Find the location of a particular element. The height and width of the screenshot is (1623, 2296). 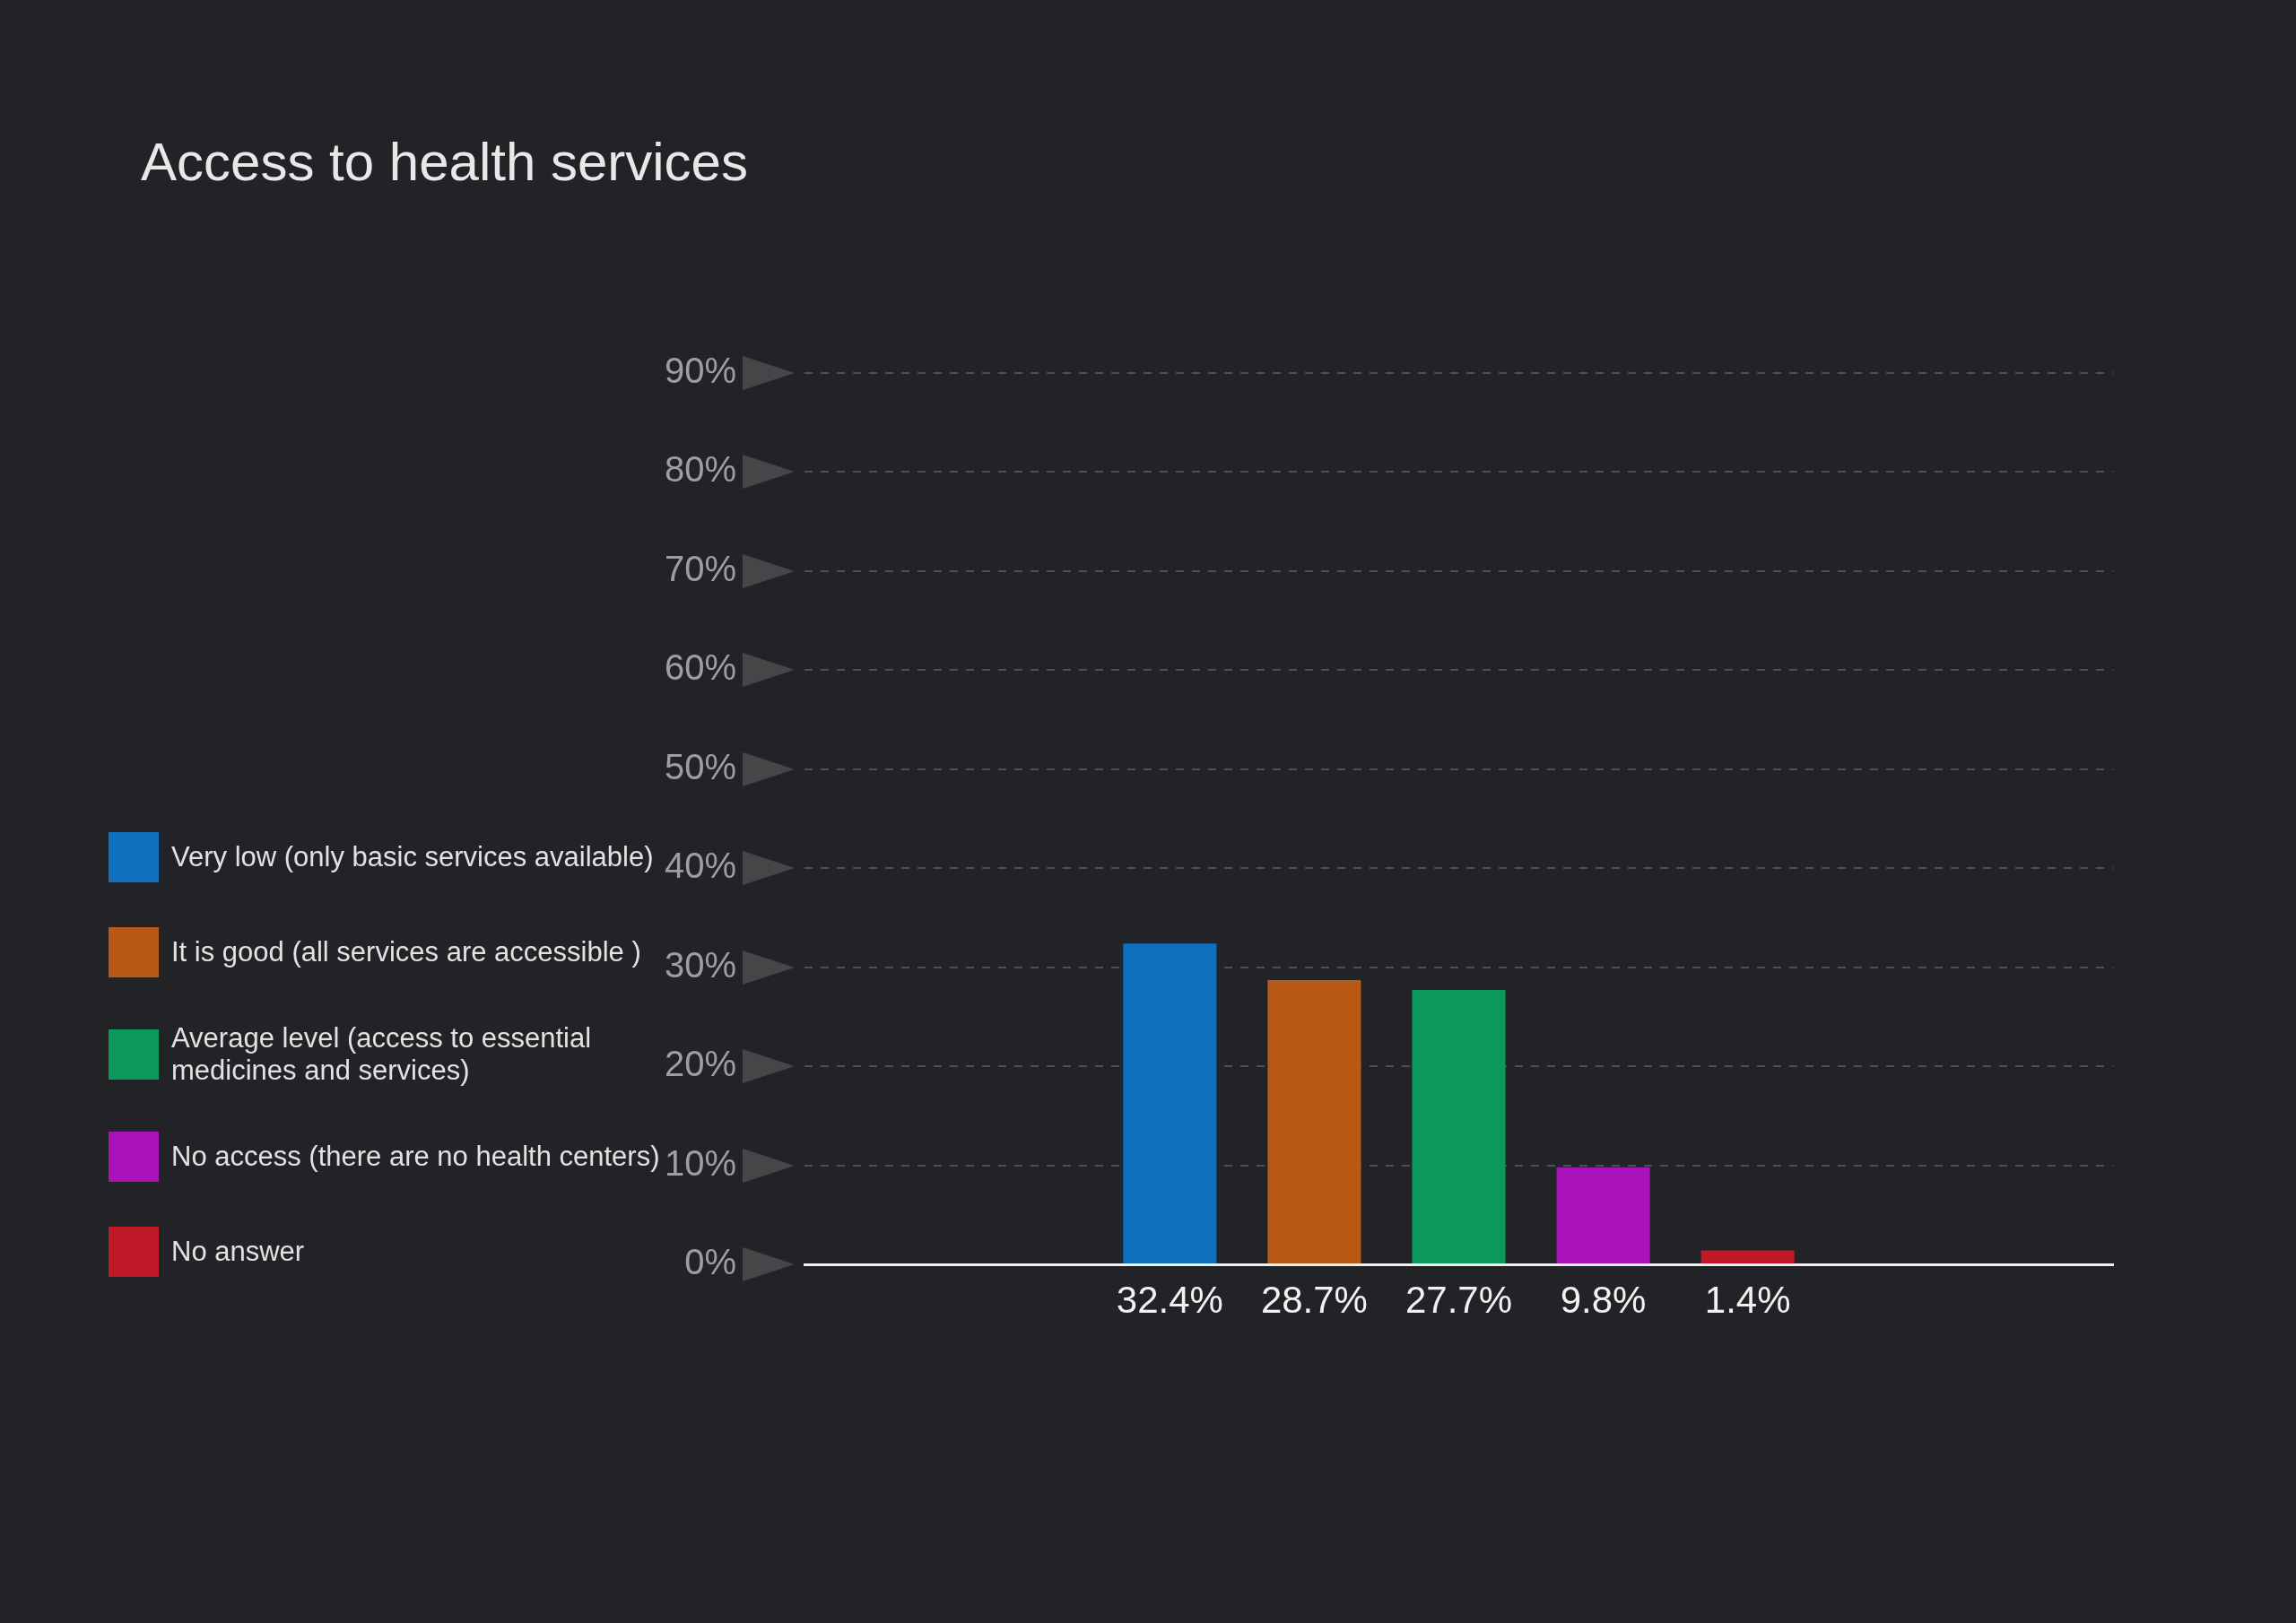

data-label: 27.7% is located at coordinates (1459, 1299).